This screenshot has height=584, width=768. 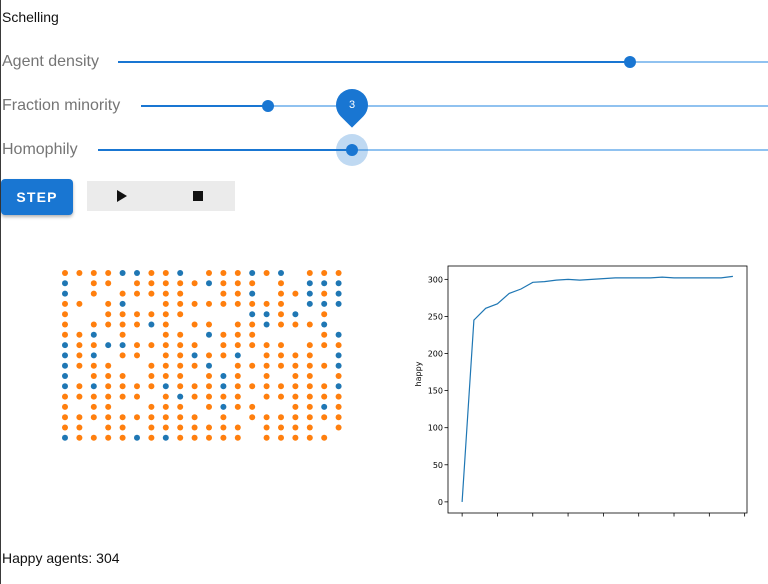 I want to click on fraction-minority-track-rest, so click(x=518, y=106).